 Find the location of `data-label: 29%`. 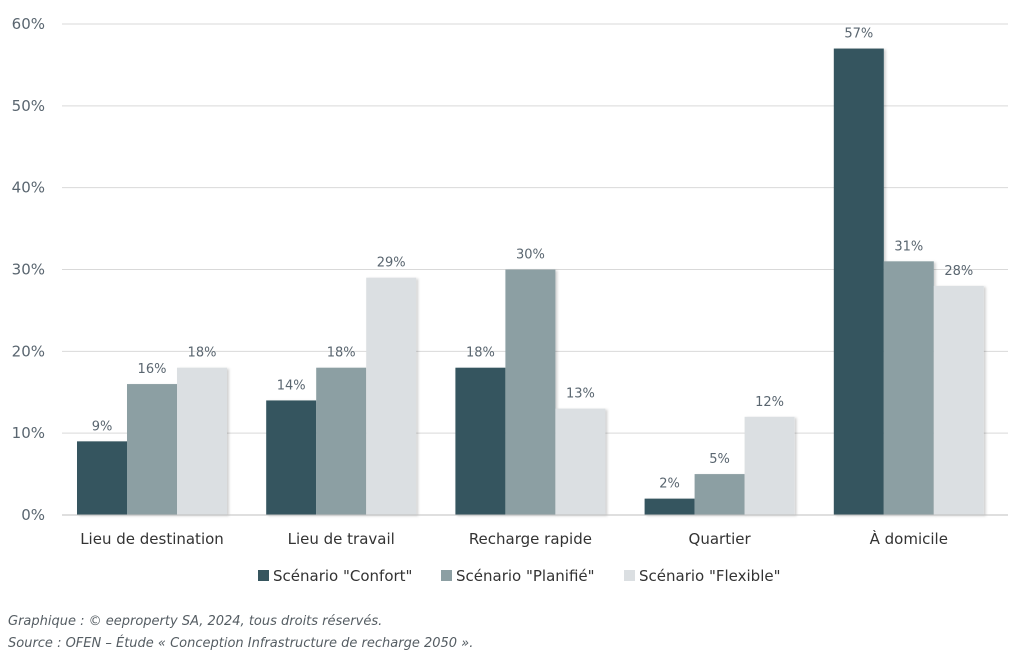

data-label: 29% is located at coordinates (391, 263).